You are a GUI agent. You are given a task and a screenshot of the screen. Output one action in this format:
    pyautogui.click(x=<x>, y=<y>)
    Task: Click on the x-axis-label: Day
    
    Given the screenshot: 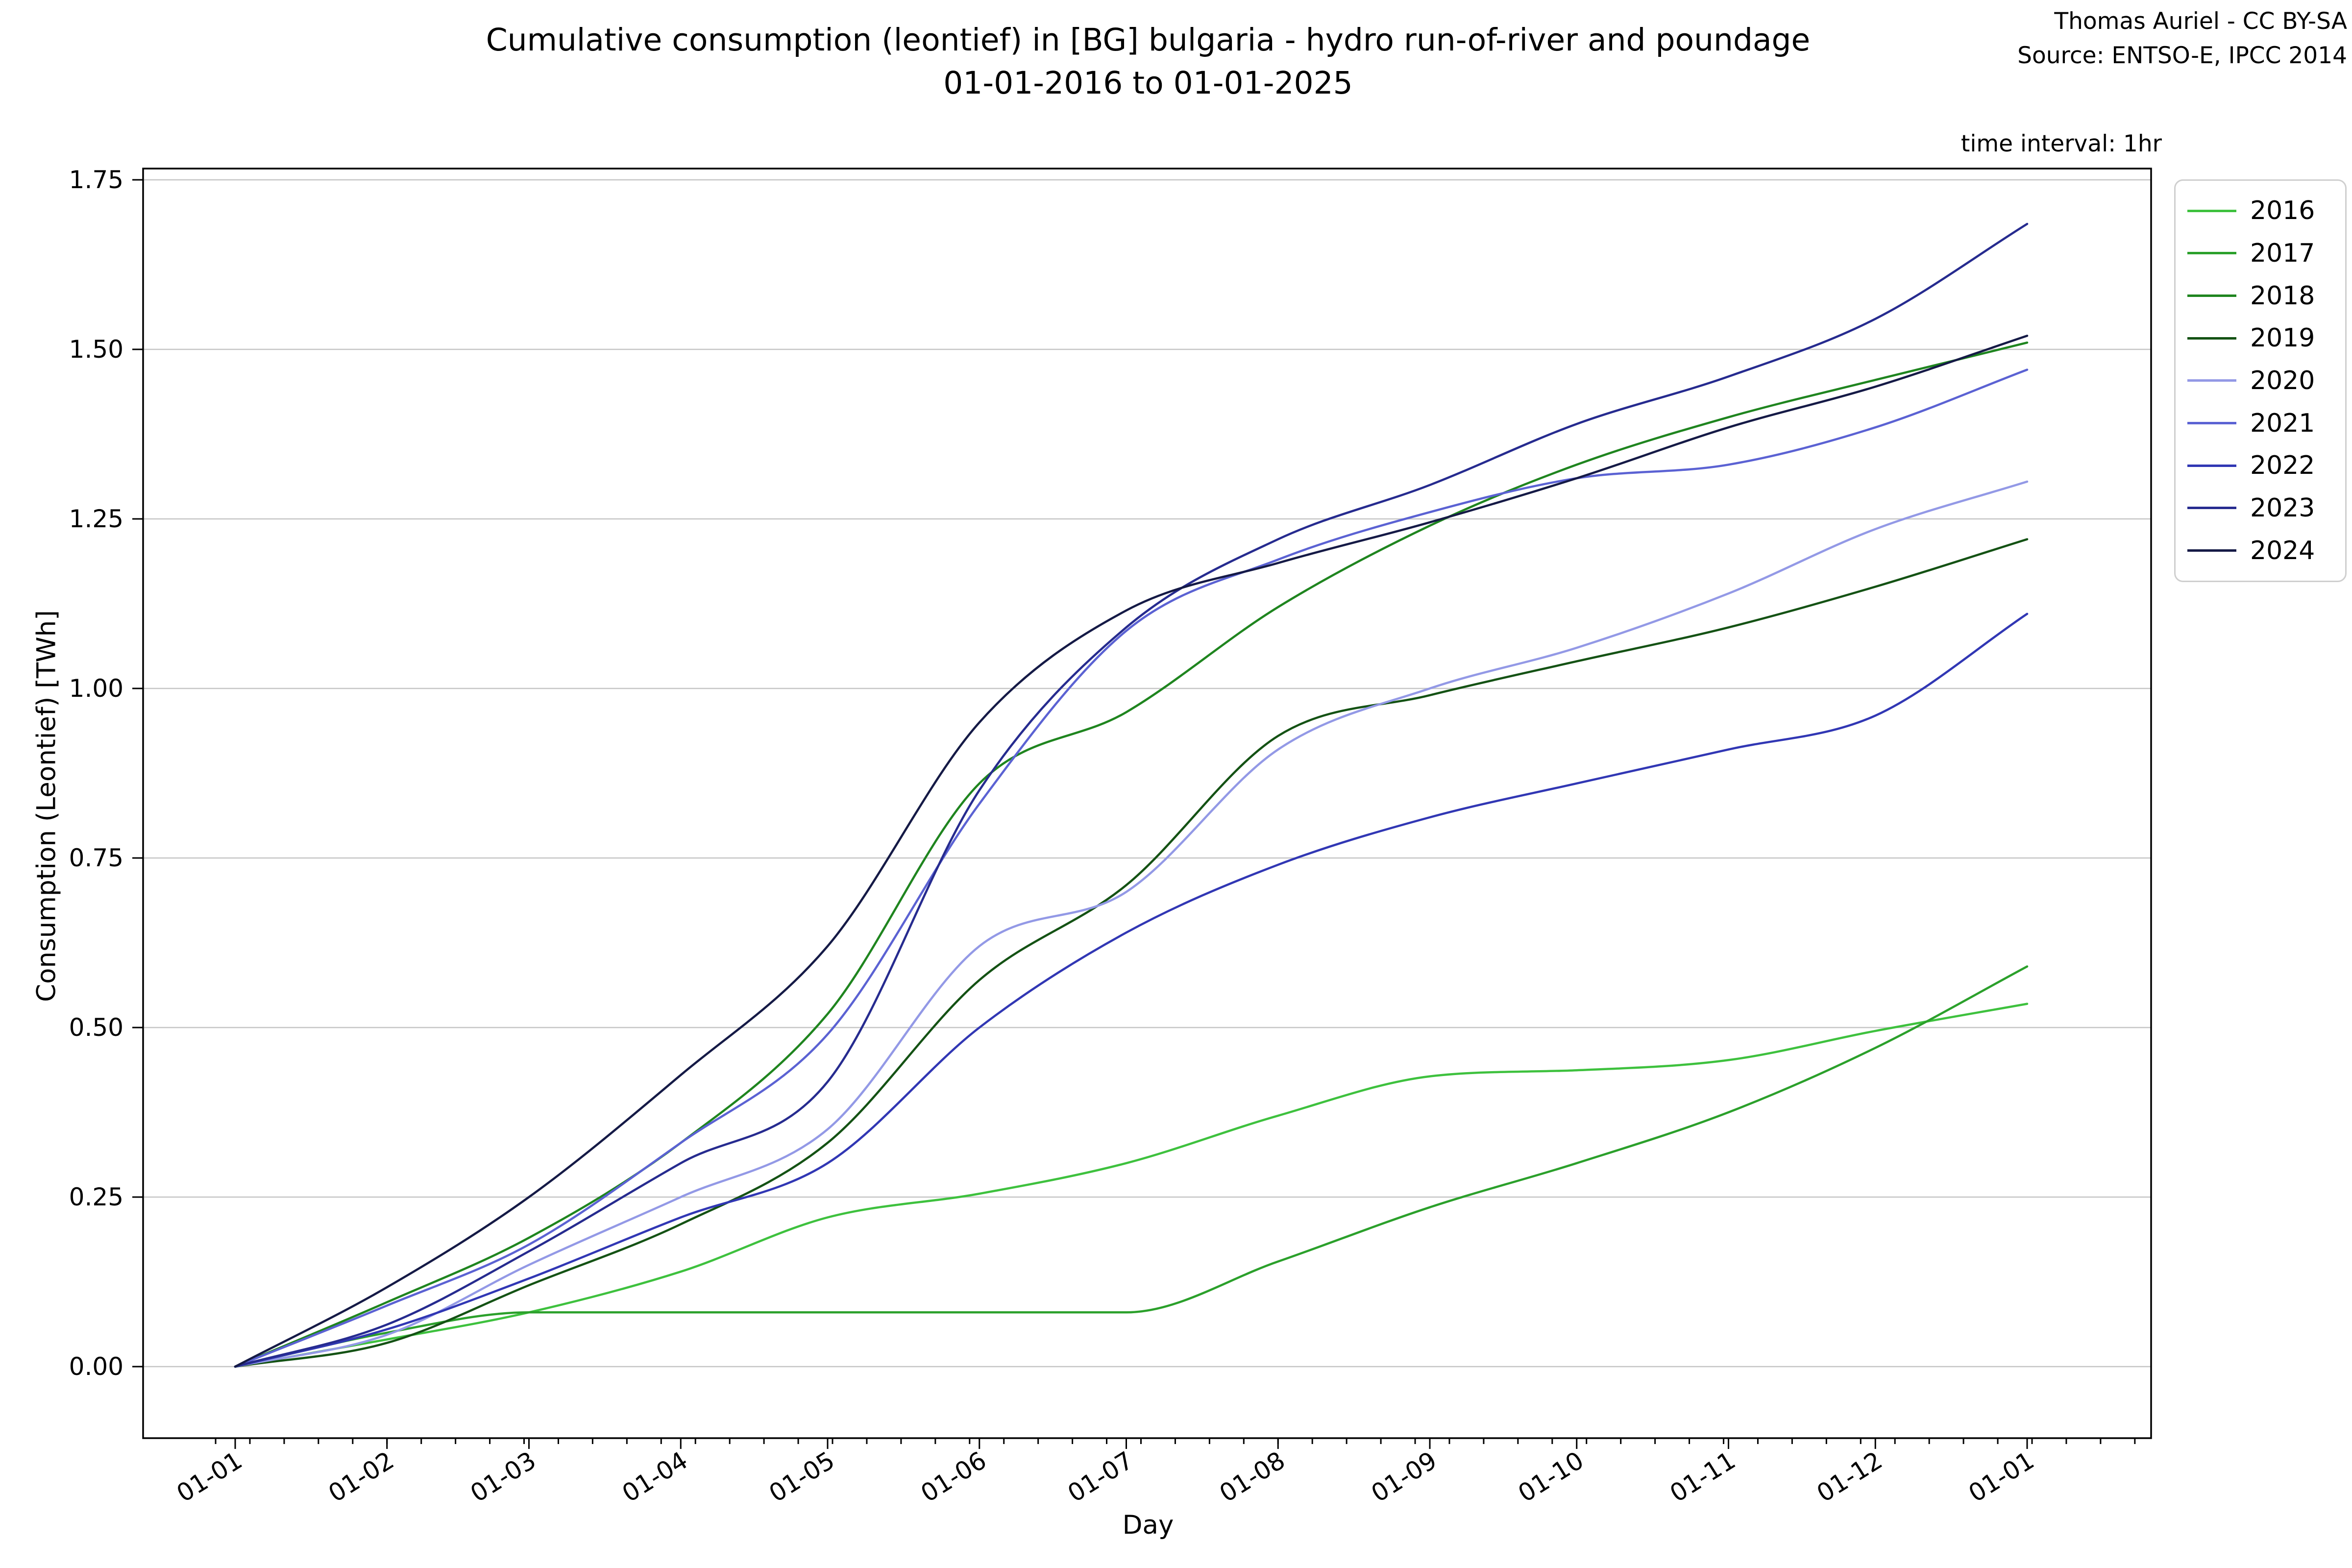 What is the action you would take?
    pyautogui.click(x=1148, y=1525)
    